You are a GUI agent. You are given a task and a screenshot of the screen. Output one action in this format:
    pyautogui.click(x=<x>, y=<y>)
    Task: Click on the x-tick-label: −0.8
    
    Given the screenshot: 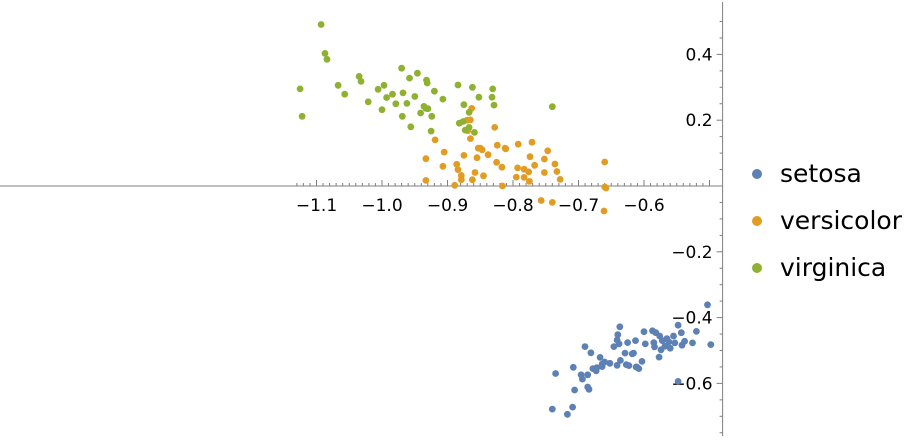 What is the action you would take?
    pyautogui.click(x=512, y=206)
    